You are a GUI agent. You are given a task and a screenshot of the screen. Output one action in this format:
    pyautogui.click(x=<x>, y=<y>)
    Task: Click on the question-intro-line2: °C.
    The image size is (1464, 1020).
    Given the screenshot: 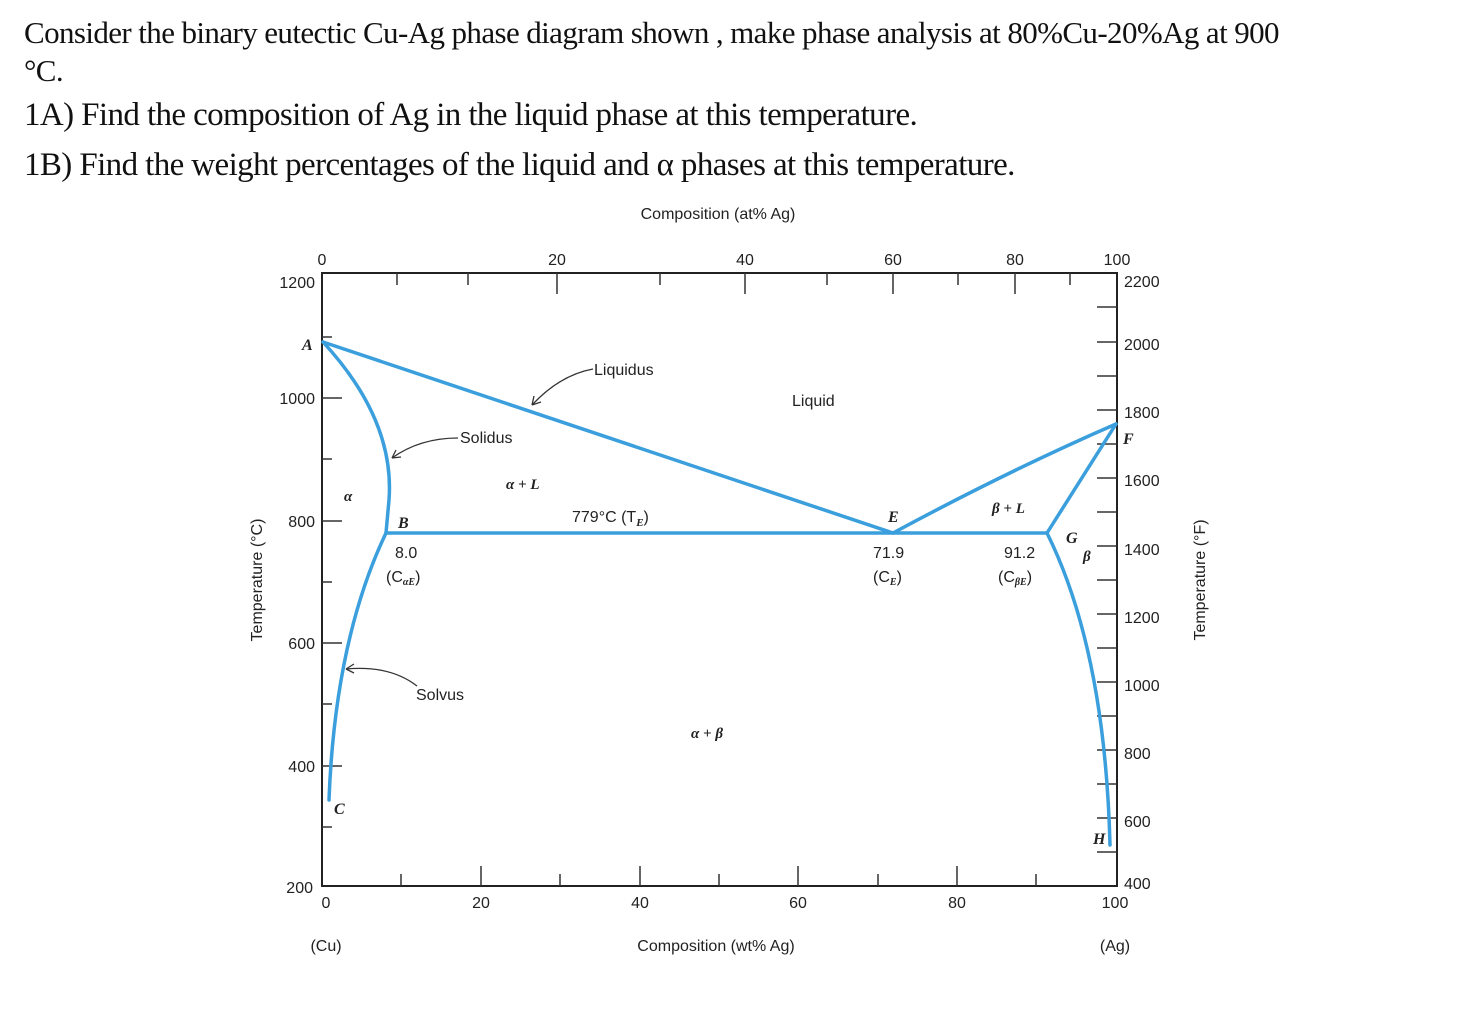 What is the action you would take?
    pyautogui.click(x=44, y=70)
    